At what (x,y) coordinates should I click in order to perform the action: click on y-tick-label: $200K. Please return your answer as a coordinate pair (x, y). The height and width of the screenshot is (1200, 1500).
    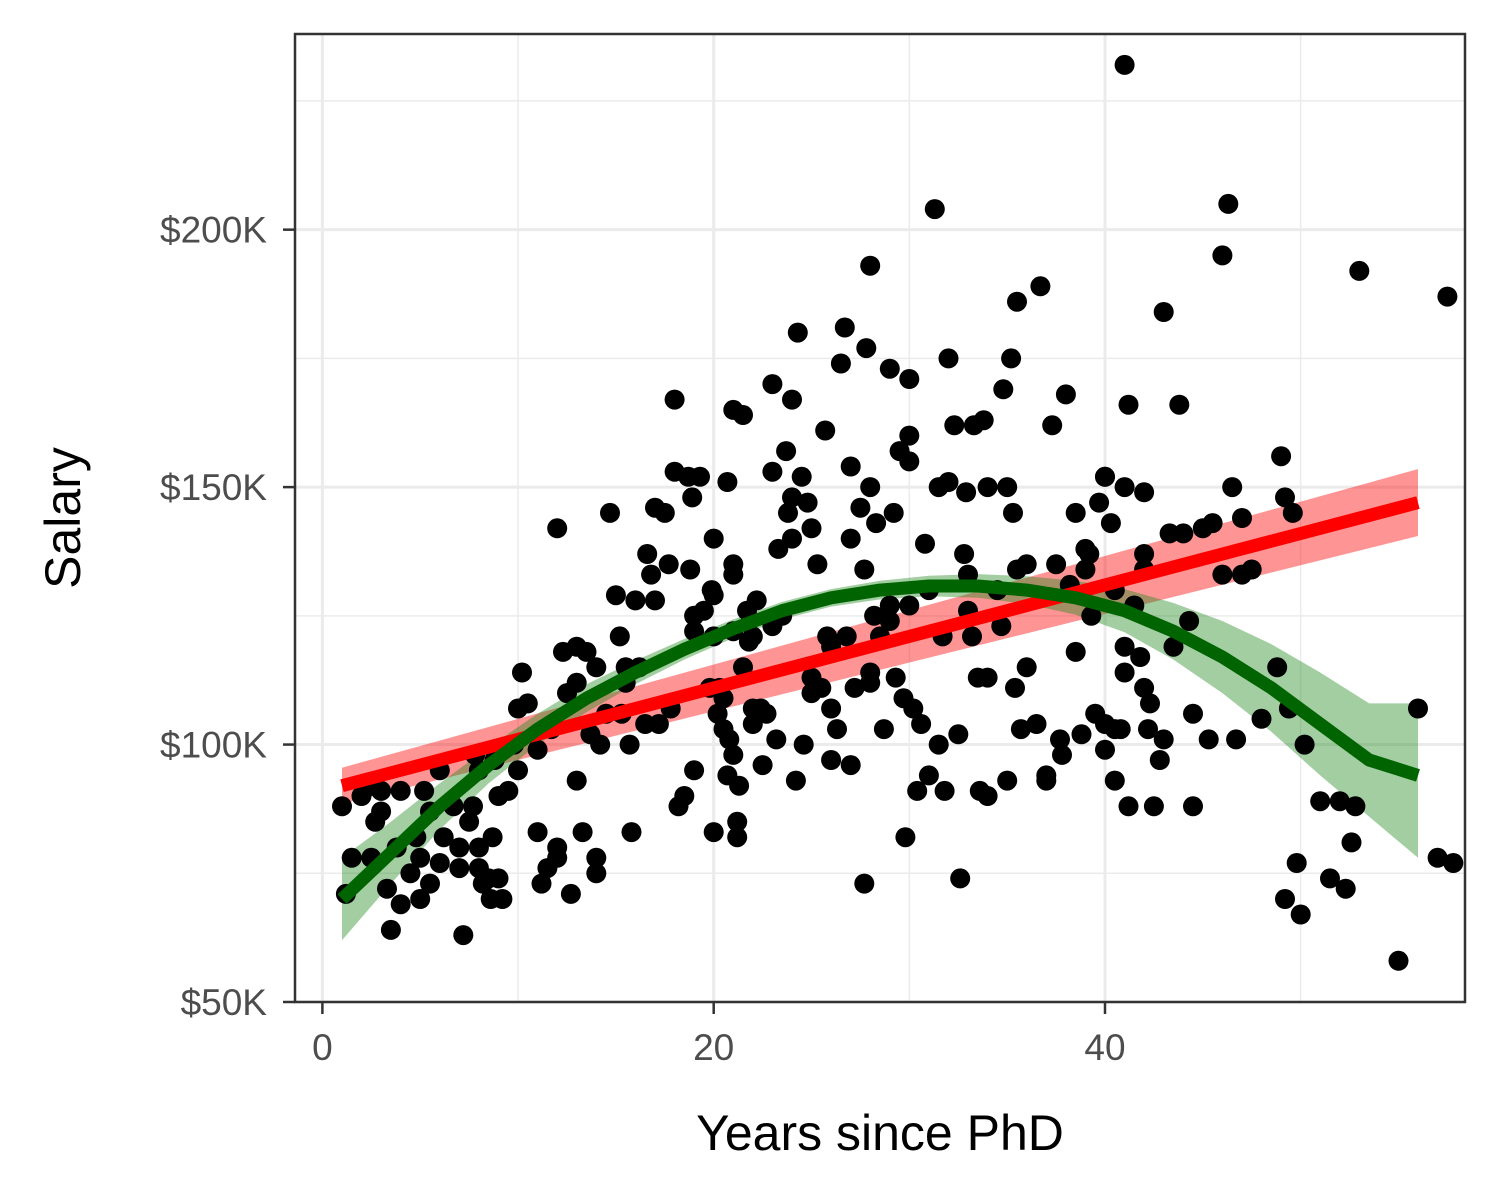
    Looking at the image, I should click on (213, 230).